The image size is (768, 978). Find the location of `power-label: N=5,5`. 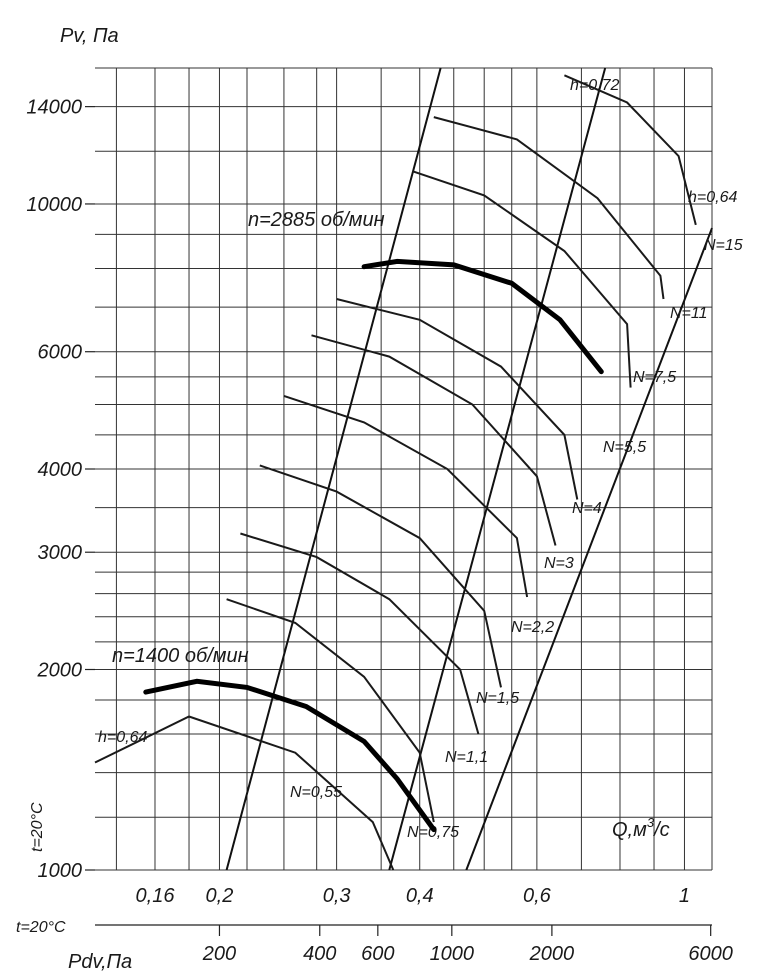

power-label: N=5,5 is located at coordinates (624, 447).